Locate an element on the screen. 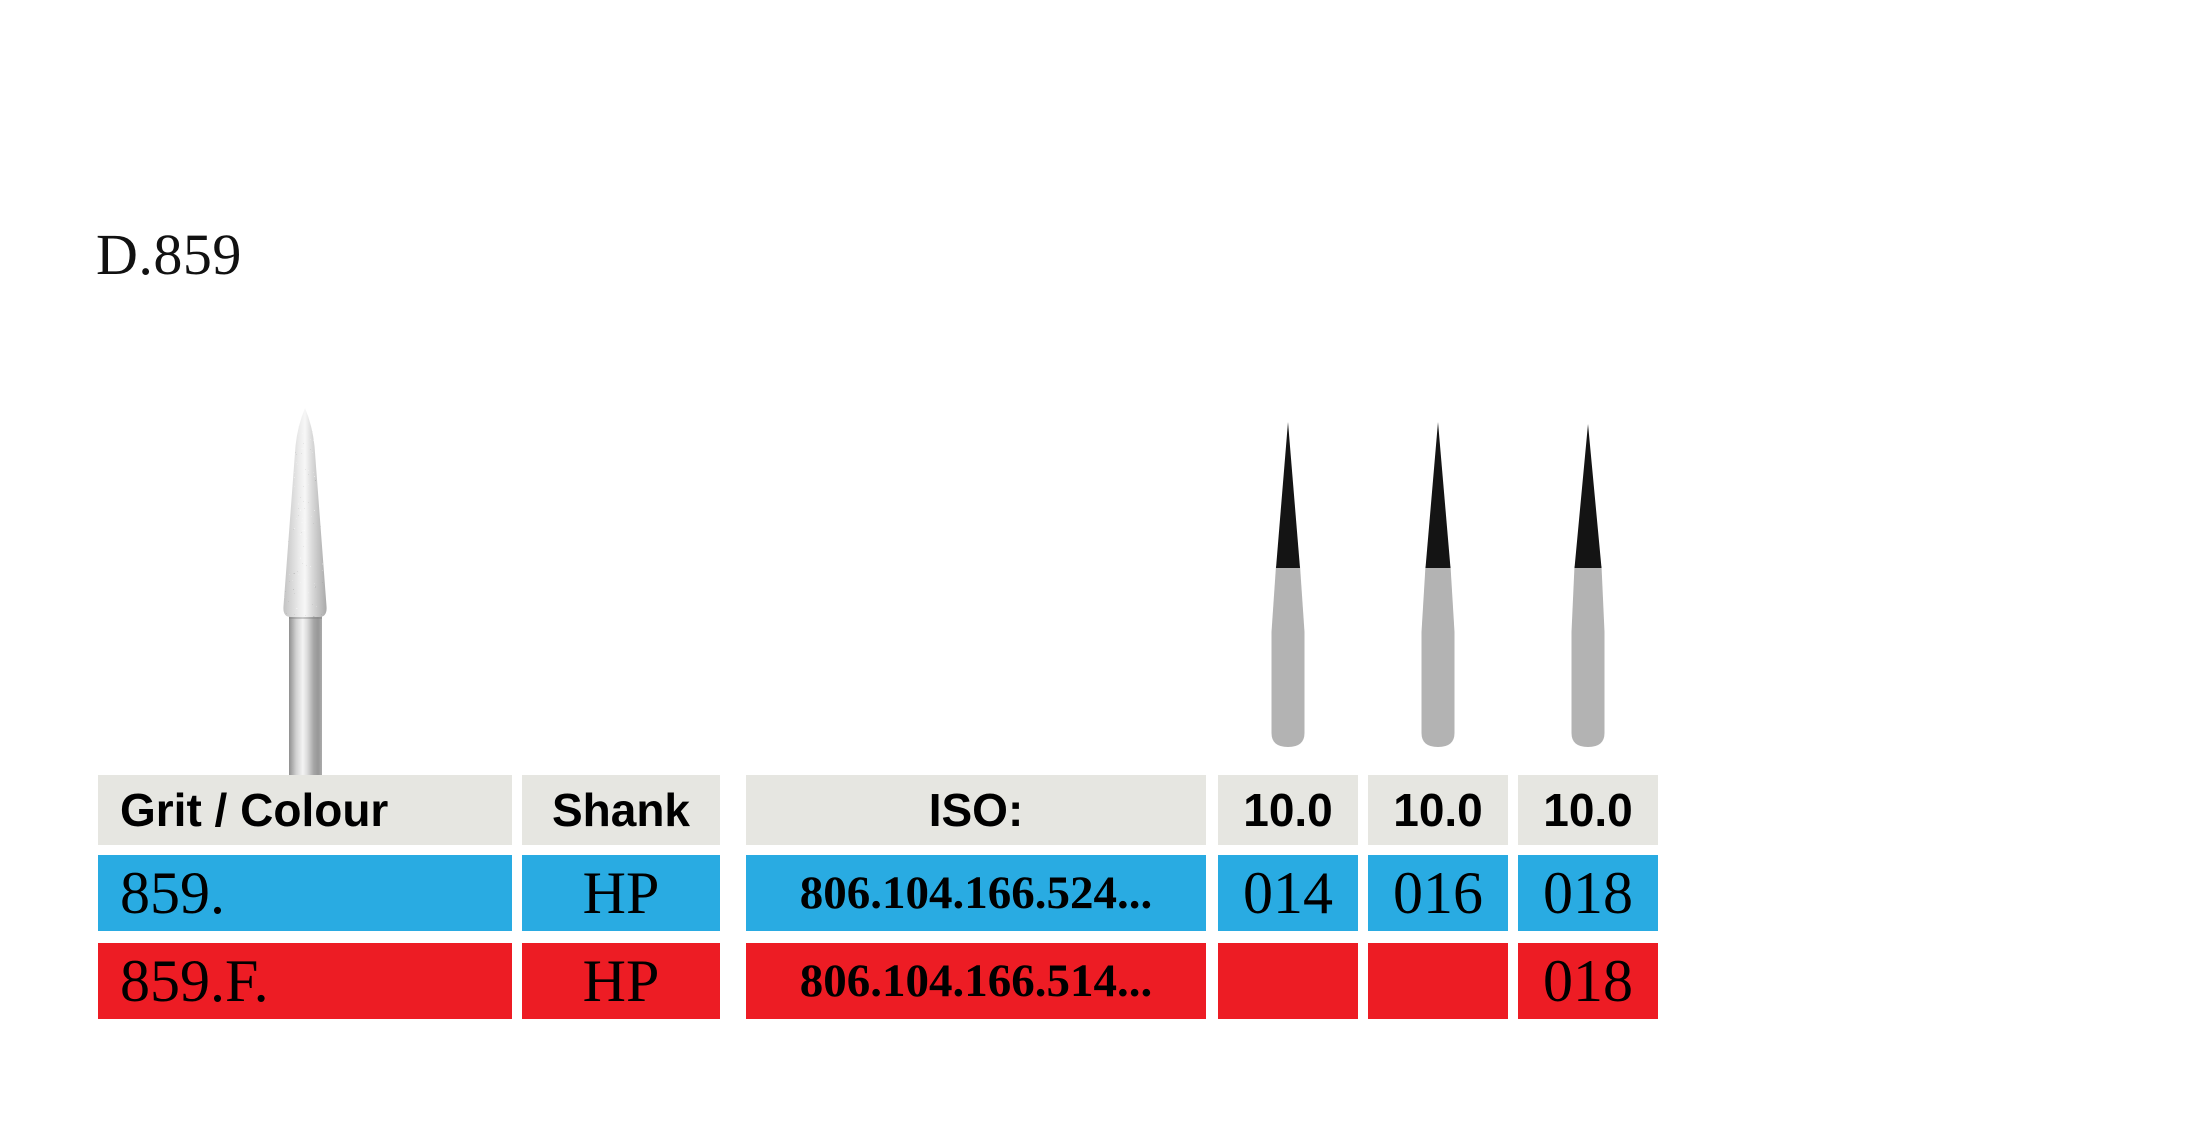 The image size is (2200, 1132). row-859f-size-018-cell: 018 is located at coordinates (1588, 981).